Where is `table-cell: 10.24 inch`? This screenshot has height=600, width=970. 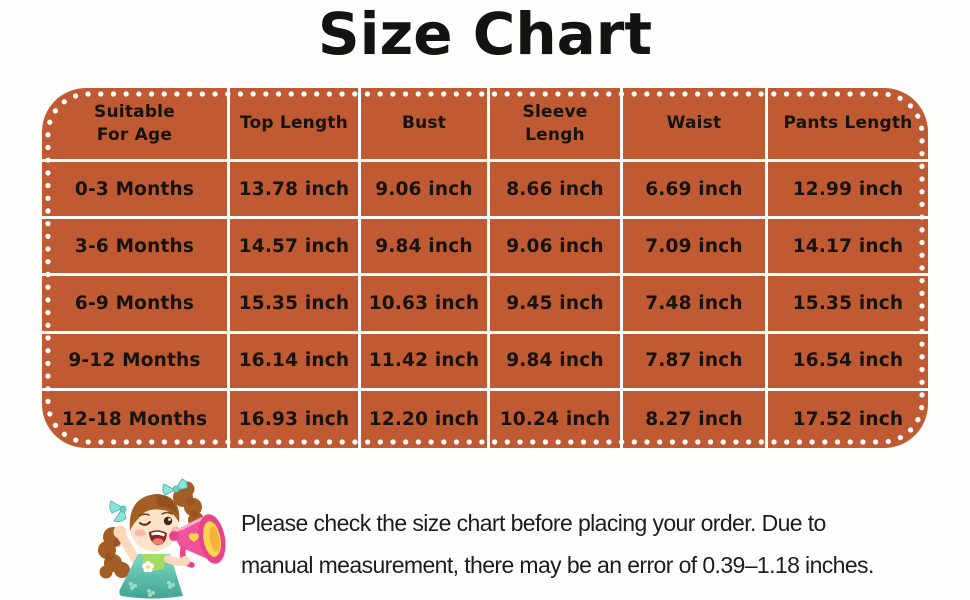
table-cell: 10.24 inch is located at coordinates (556, 419).